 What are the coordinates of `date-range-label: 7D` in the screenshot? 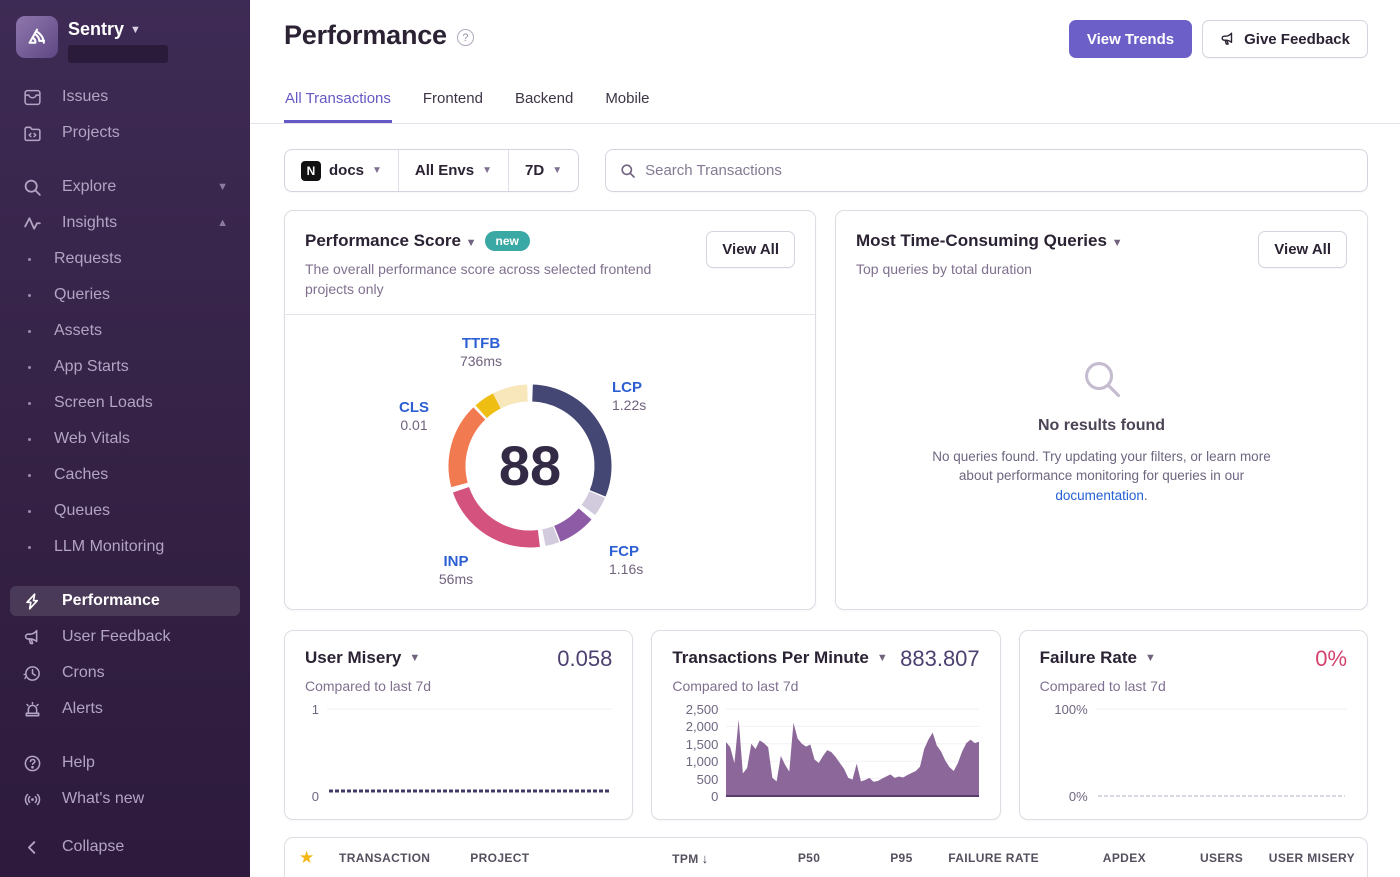 It's located at (535, 170).